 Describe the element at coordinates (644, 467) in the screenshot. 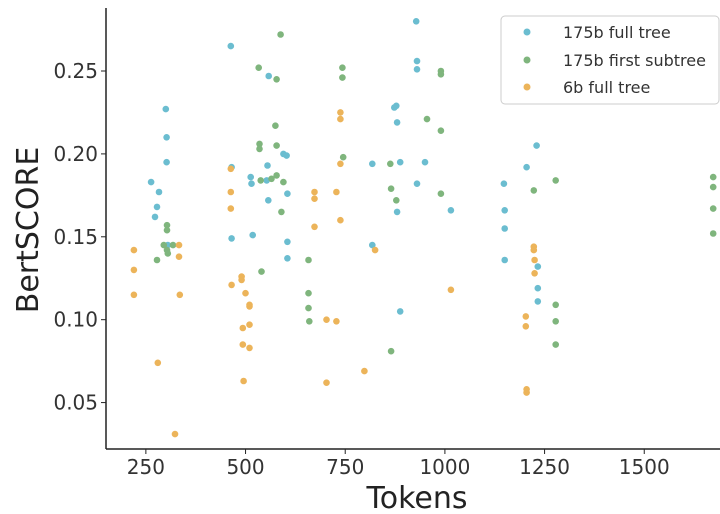

I see `x-tick-label: 1500` at that location.